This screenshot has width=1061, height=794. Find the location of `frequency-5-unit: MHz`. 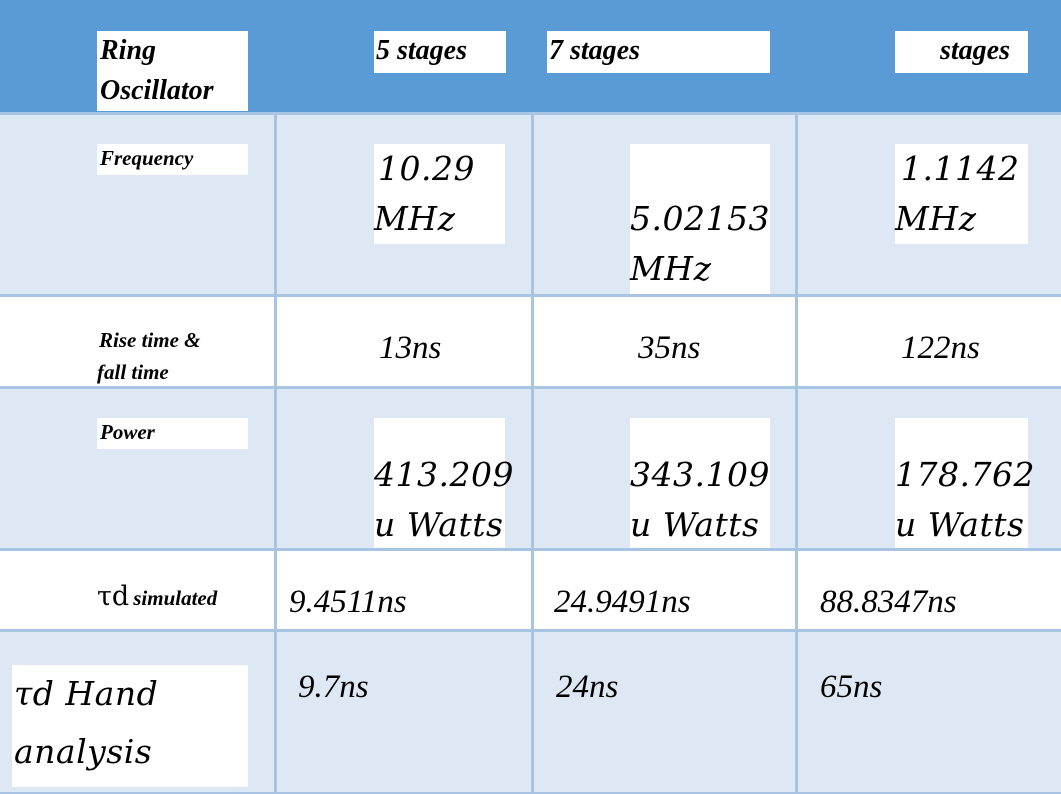

frequency-5-unit: MHz is located at coordinates (415, 218).